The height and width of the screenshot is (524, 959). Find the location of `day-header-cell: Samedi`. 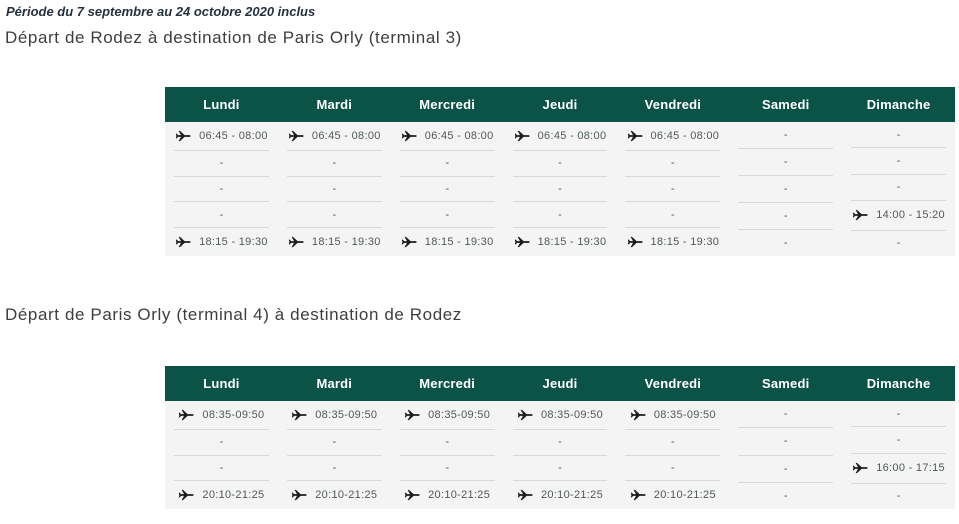

day-header-cell: Samedi is located at coordinates (786, 104).